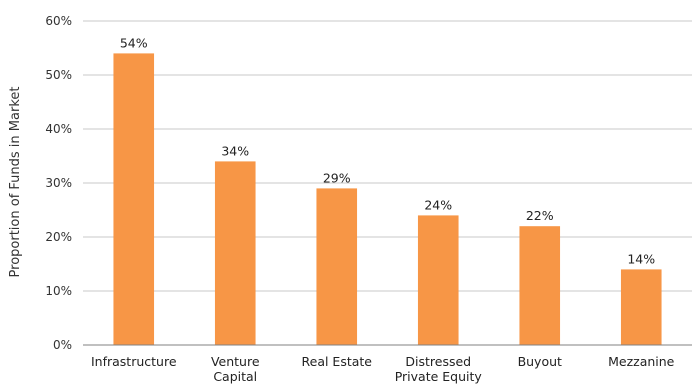 The width and height of the screenshot is (692, 388). I want to click on x-category-label: Mezzanine, so click(641, 361).